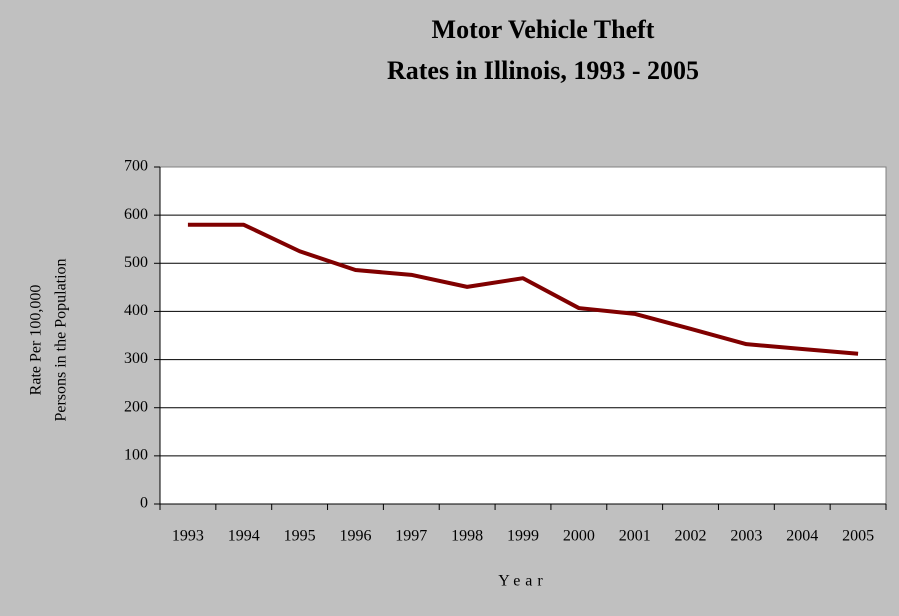 Image resolution: width=899 pixels, height=616 pixels. Describe the element at coordinates (136, 455) in the screenshot. I see `y-tick-label: 100` at that location.